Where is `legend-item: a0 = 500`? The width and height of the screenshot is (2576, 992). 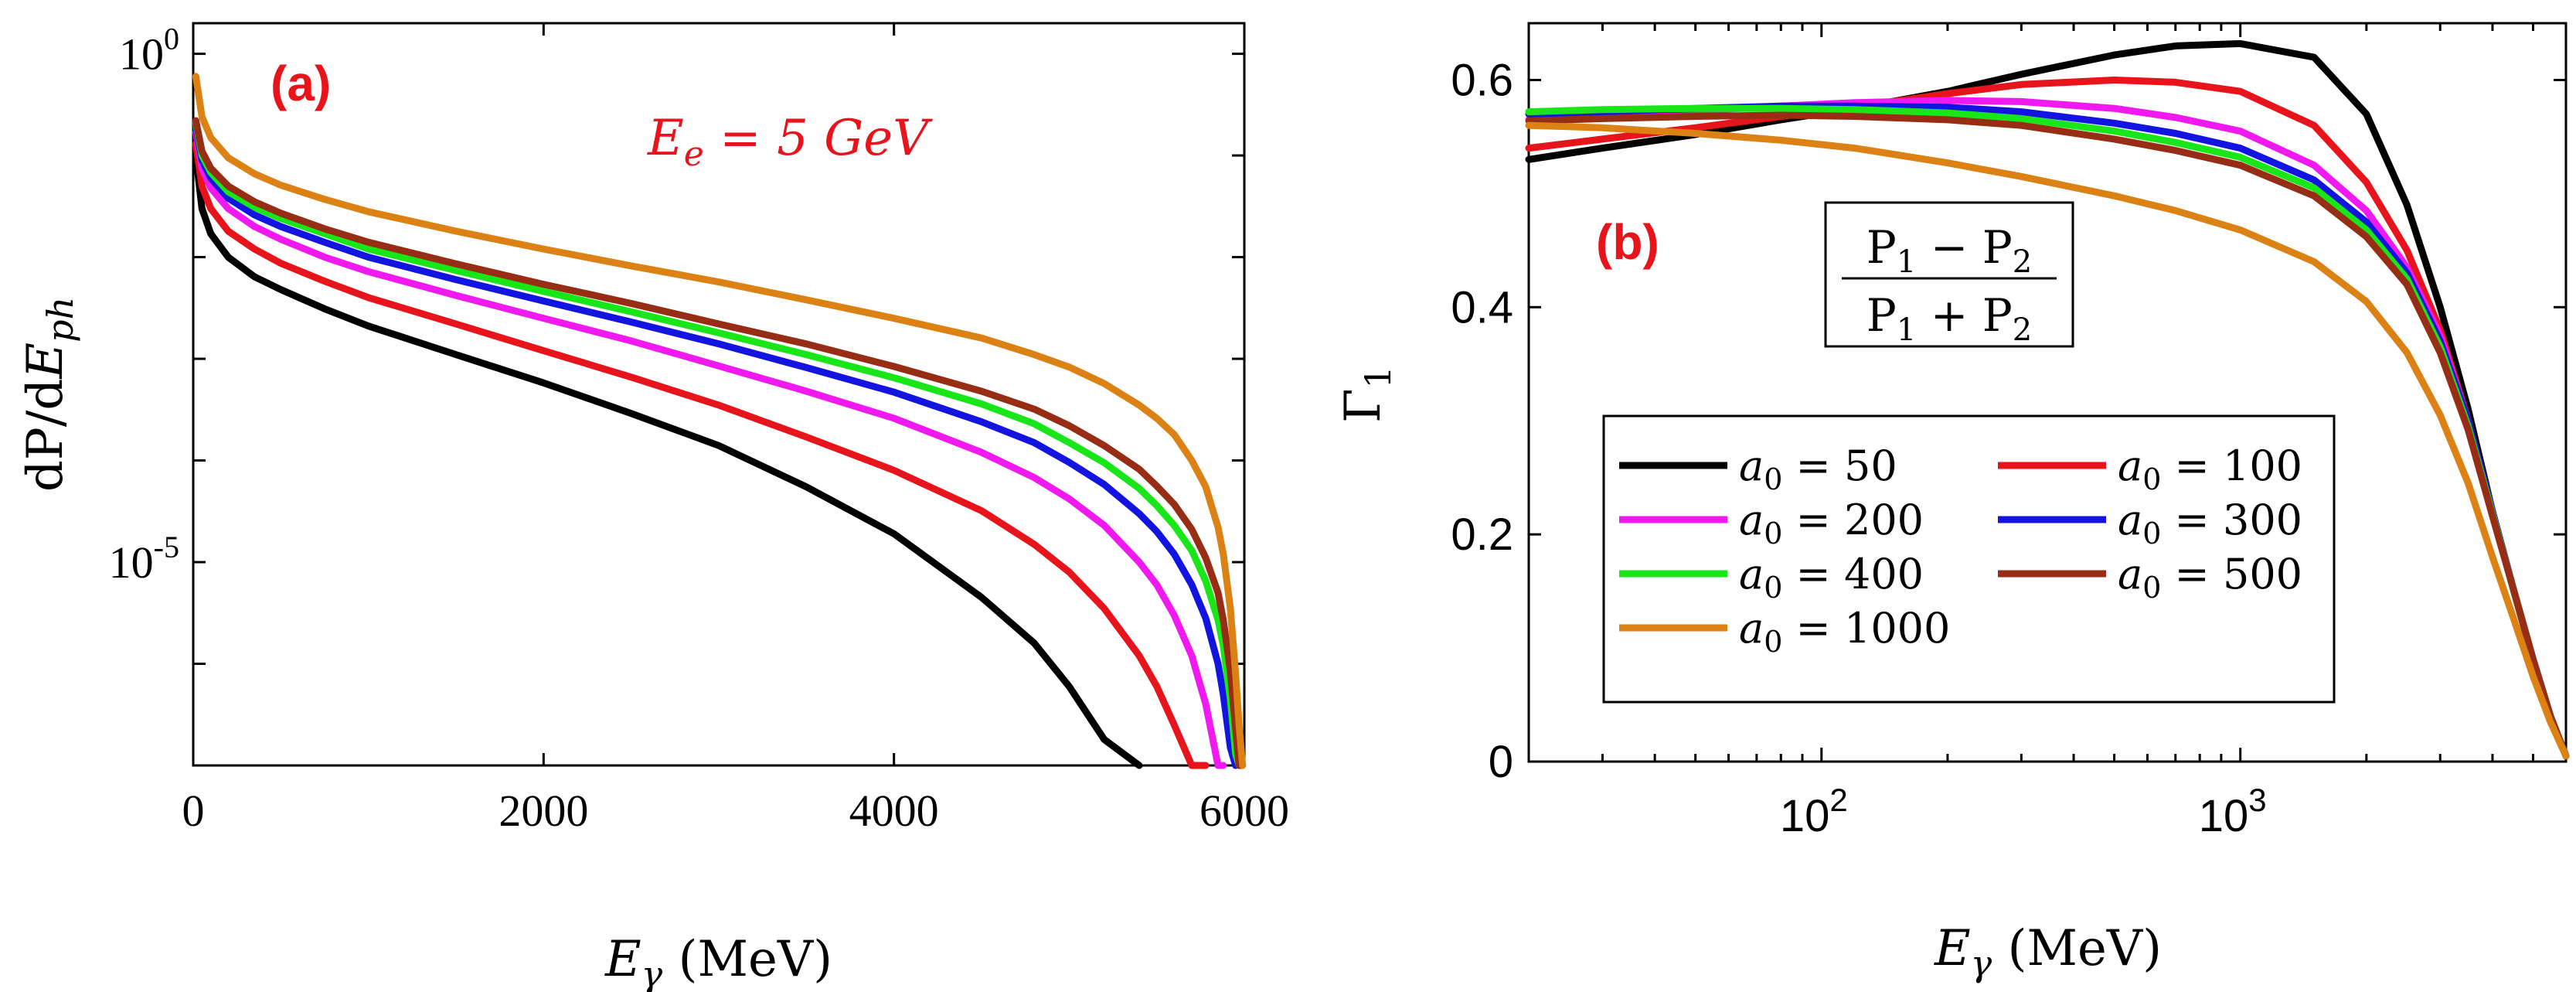 legend-item: a0 = 500 is located at coordinates (2150, 577).